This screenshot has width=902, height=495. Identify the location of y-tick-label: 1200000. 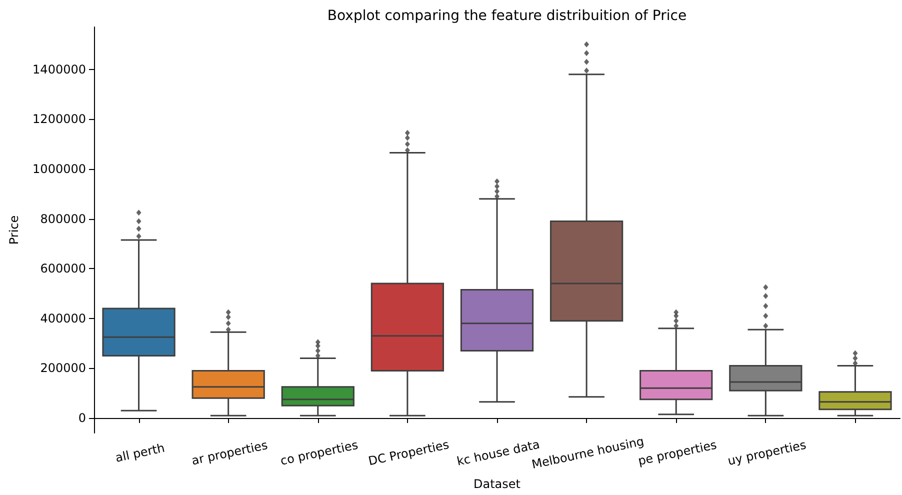
(59, 119).